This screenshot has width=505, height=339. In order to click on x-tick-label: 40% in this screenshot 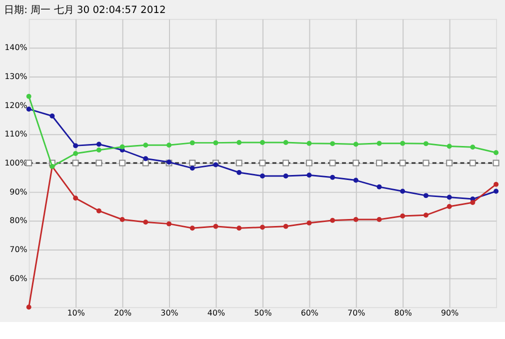, I will do `click(216, 313)`.